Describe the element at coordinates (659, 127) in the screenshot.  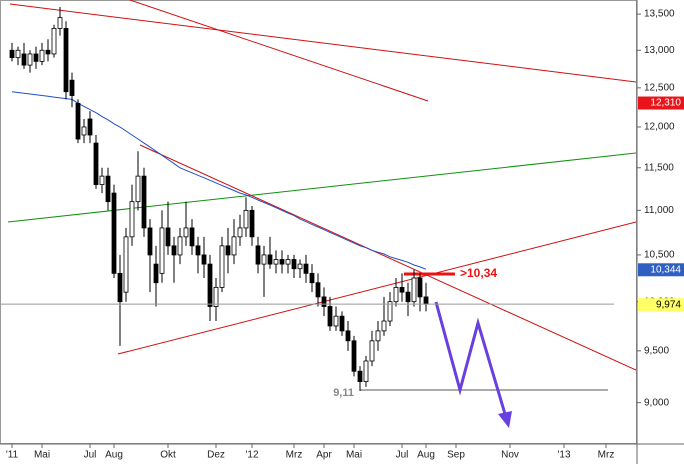
I see `y-tick-label: 12,000` at that location.